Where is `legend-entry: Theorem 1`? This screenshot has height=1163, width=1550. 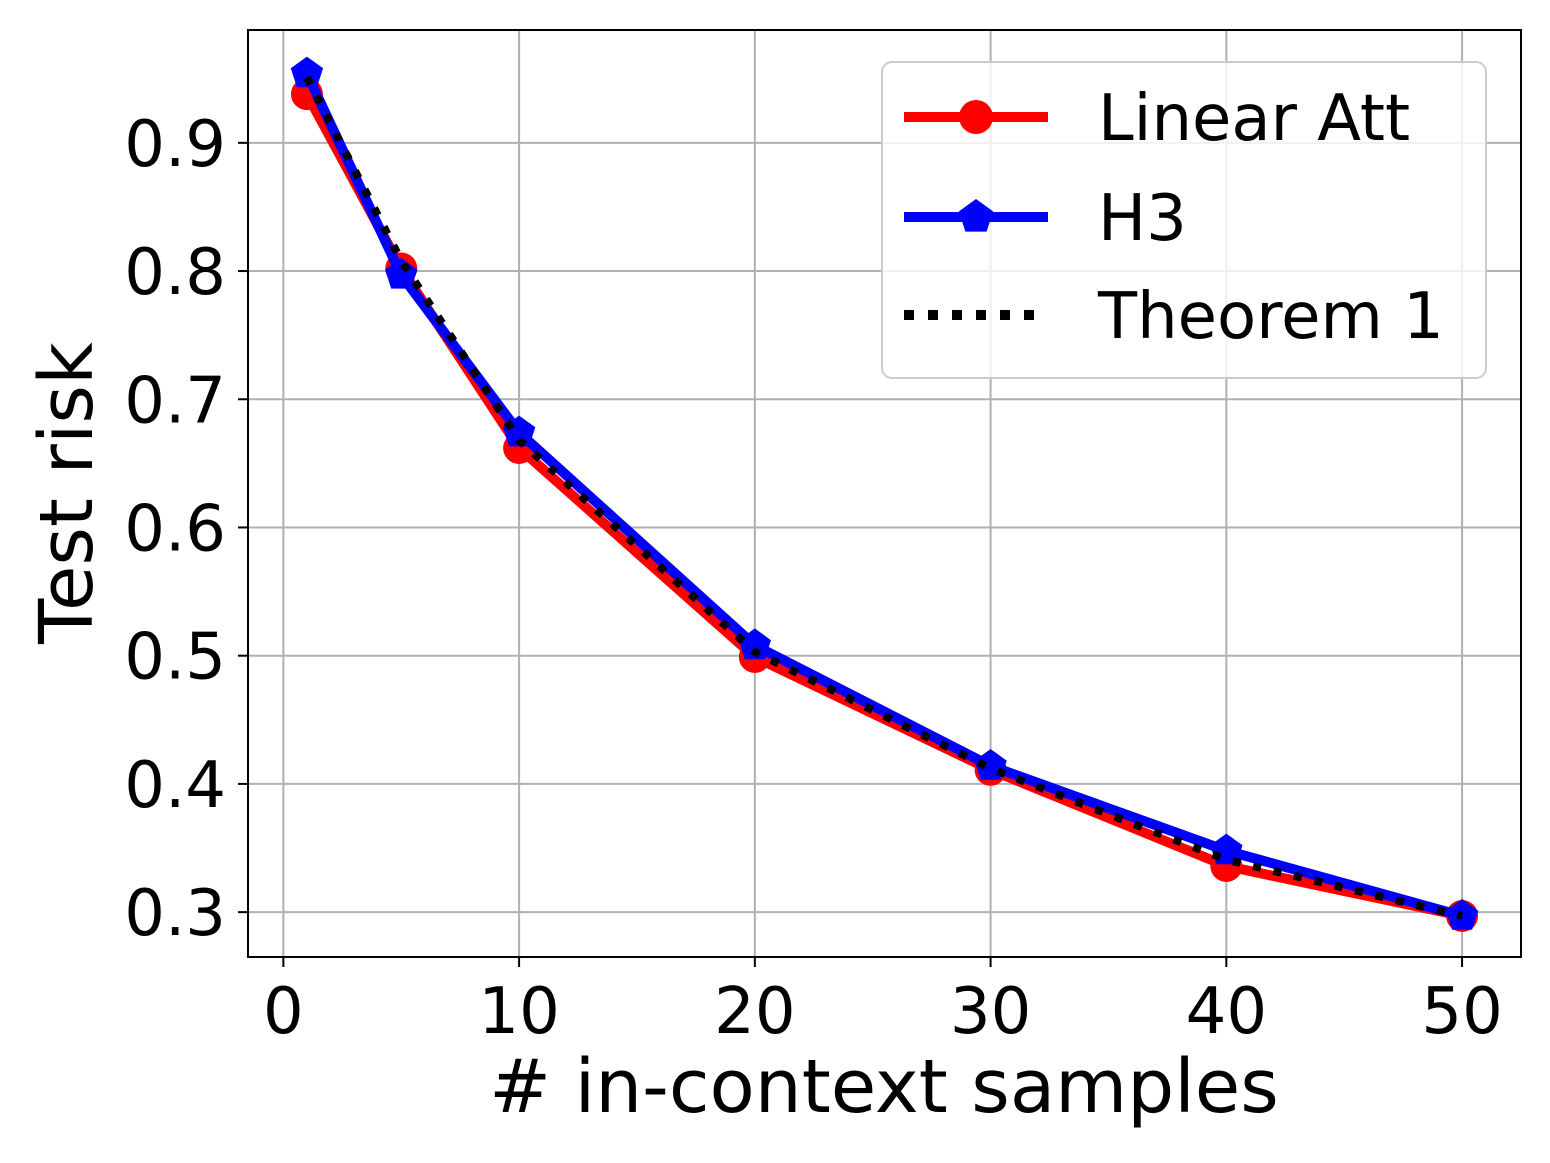
legend-entry: Theorem 1 is located at coordinates (1174, 317).